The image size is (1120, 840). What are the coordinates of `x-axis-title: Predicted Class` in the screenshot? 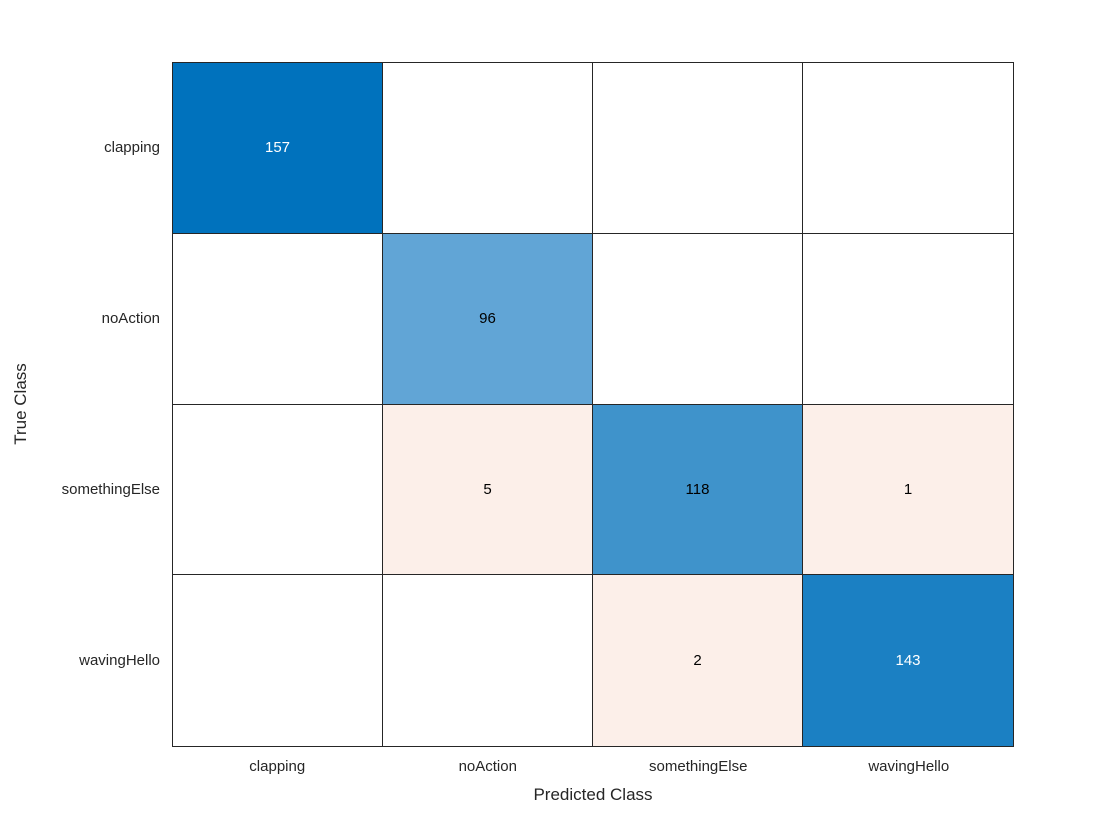 It's located at (593, 794).